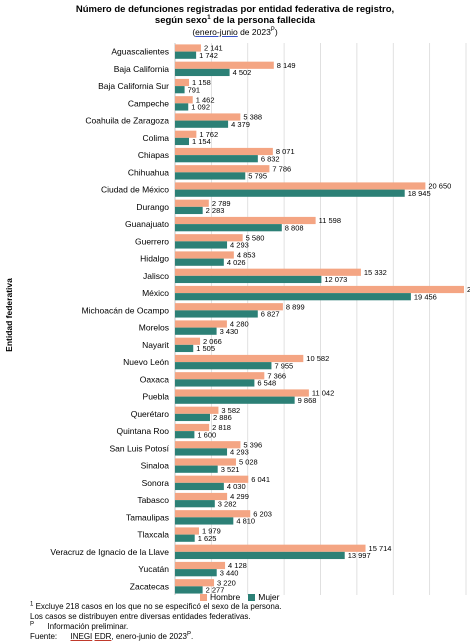 This screenshot has width=470, height=642. What do you see at coordinates (215, 590) in the screenshot?
I see `data-label-mujer: 2 277` at bounding box center [215, 590].